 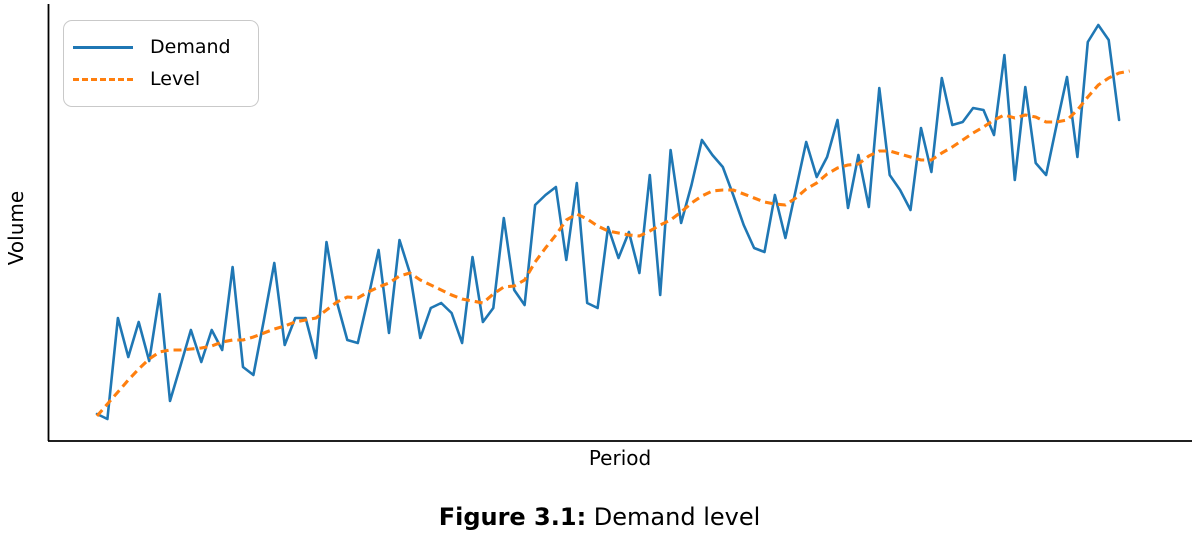 What do you see at coordinates (16, 228) in the screenshot?
I see `y-axis-label: Volume` at bounding box center [16, 228].